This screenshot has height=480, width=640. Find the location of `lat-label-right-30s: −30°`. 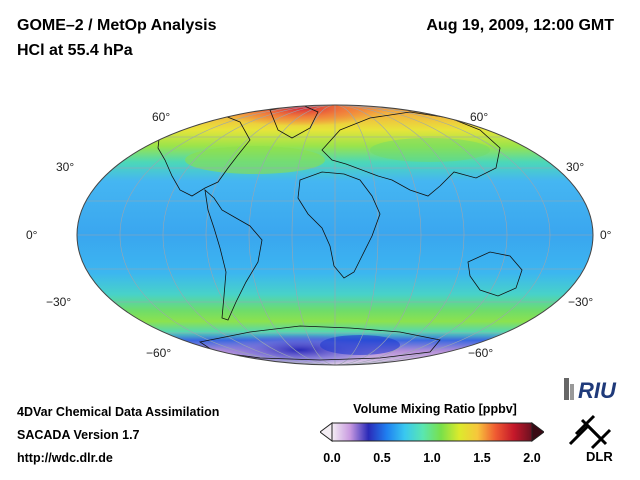

lat-label-right-30s: −30° is located at coordinates (581, 302).